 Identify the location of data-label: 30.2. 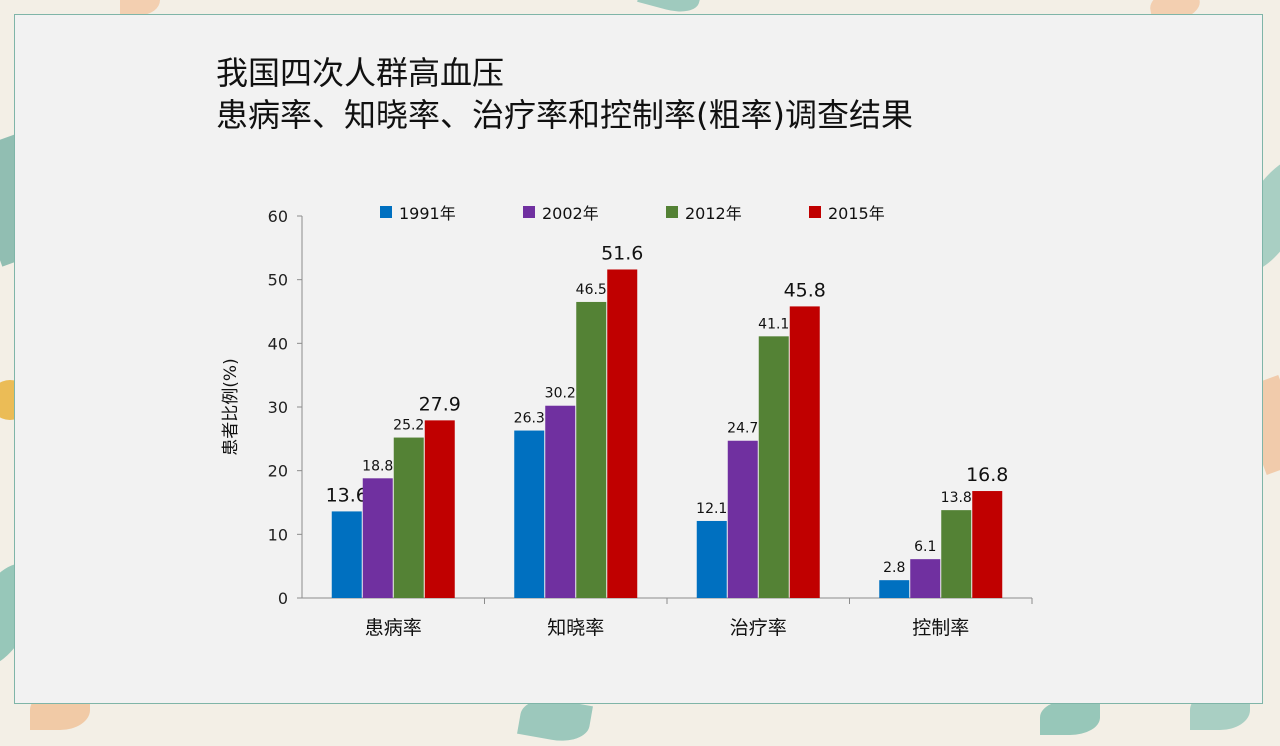
(560, 394).